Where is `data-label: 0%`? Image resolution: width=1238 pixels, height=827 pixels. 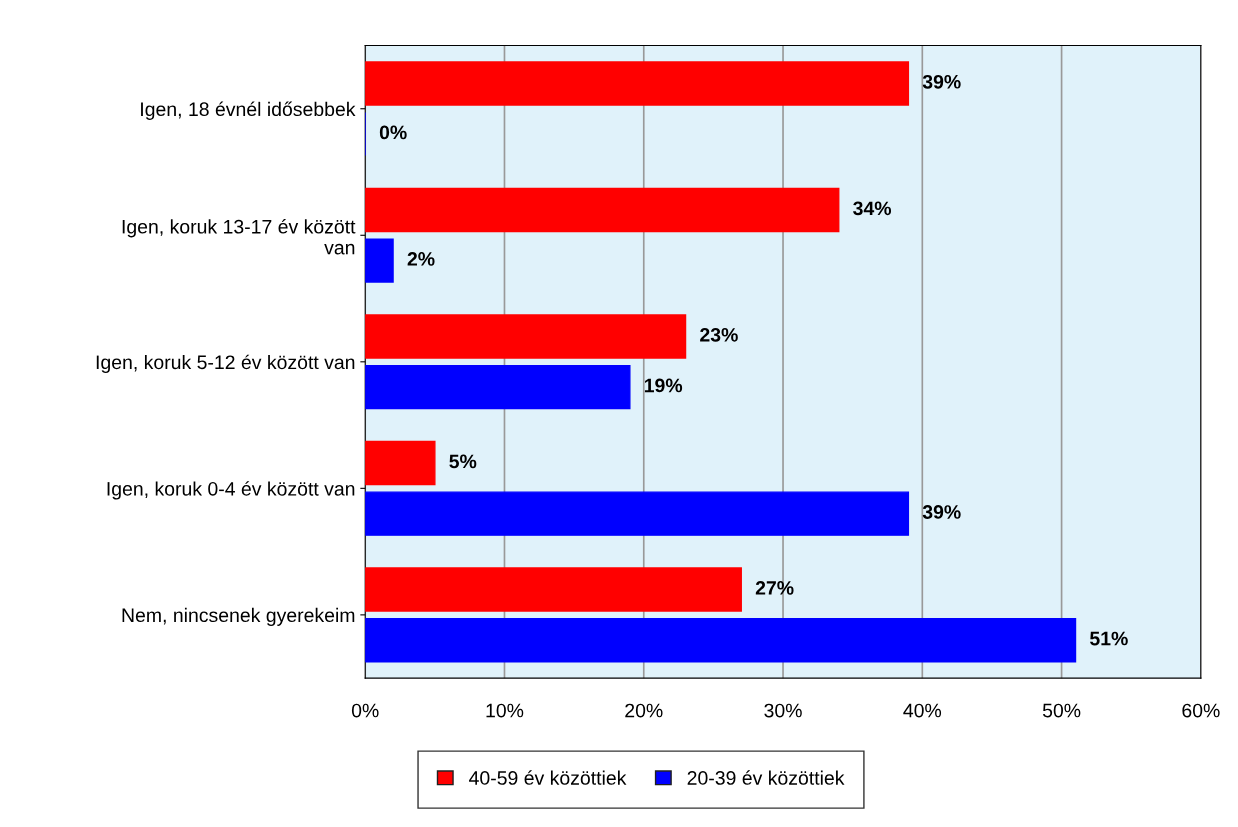
data-label: 0% is located at coordinates (393, 132).